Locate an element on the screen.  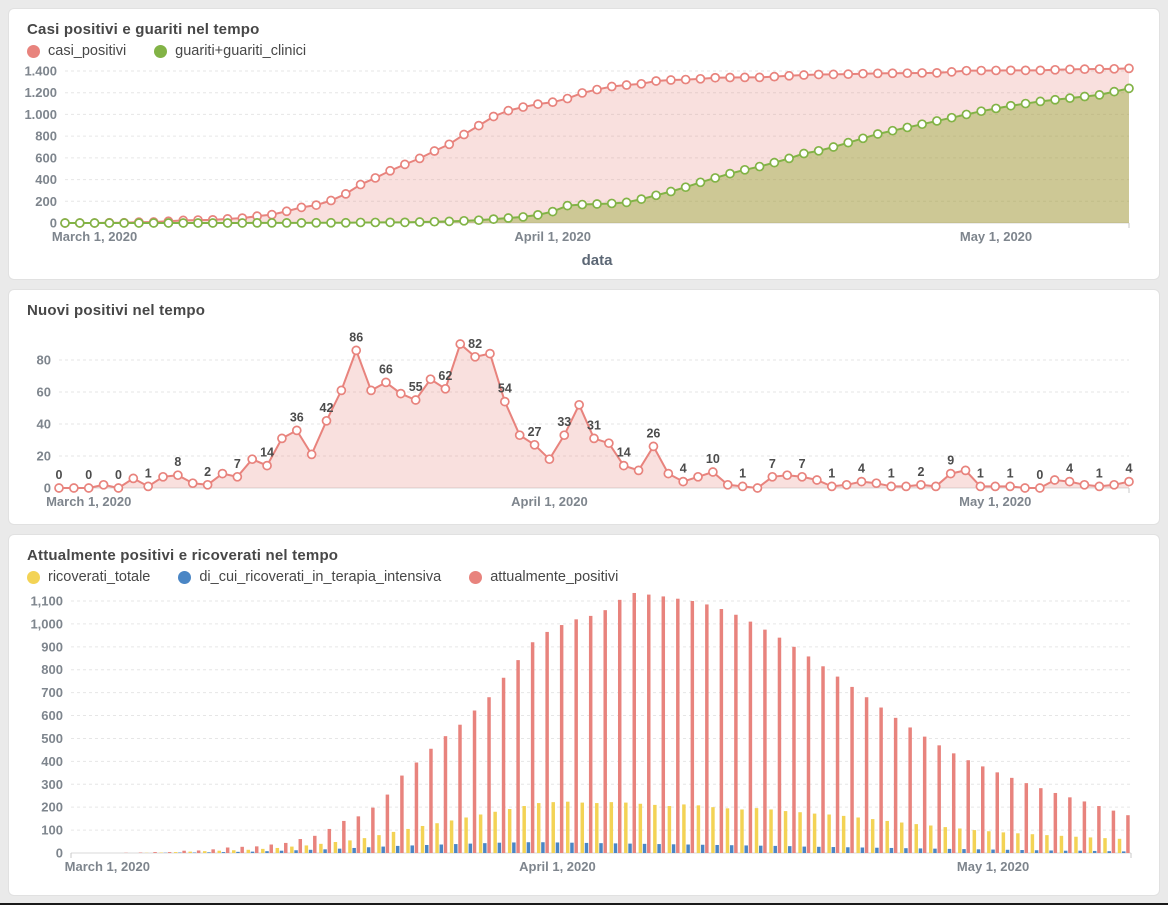
legend-item-di_cui_ricoverati_in_terapia_intensiva: di_cui_ricoverati_in_terapia_intensiva is located at coordinates (309, 577).